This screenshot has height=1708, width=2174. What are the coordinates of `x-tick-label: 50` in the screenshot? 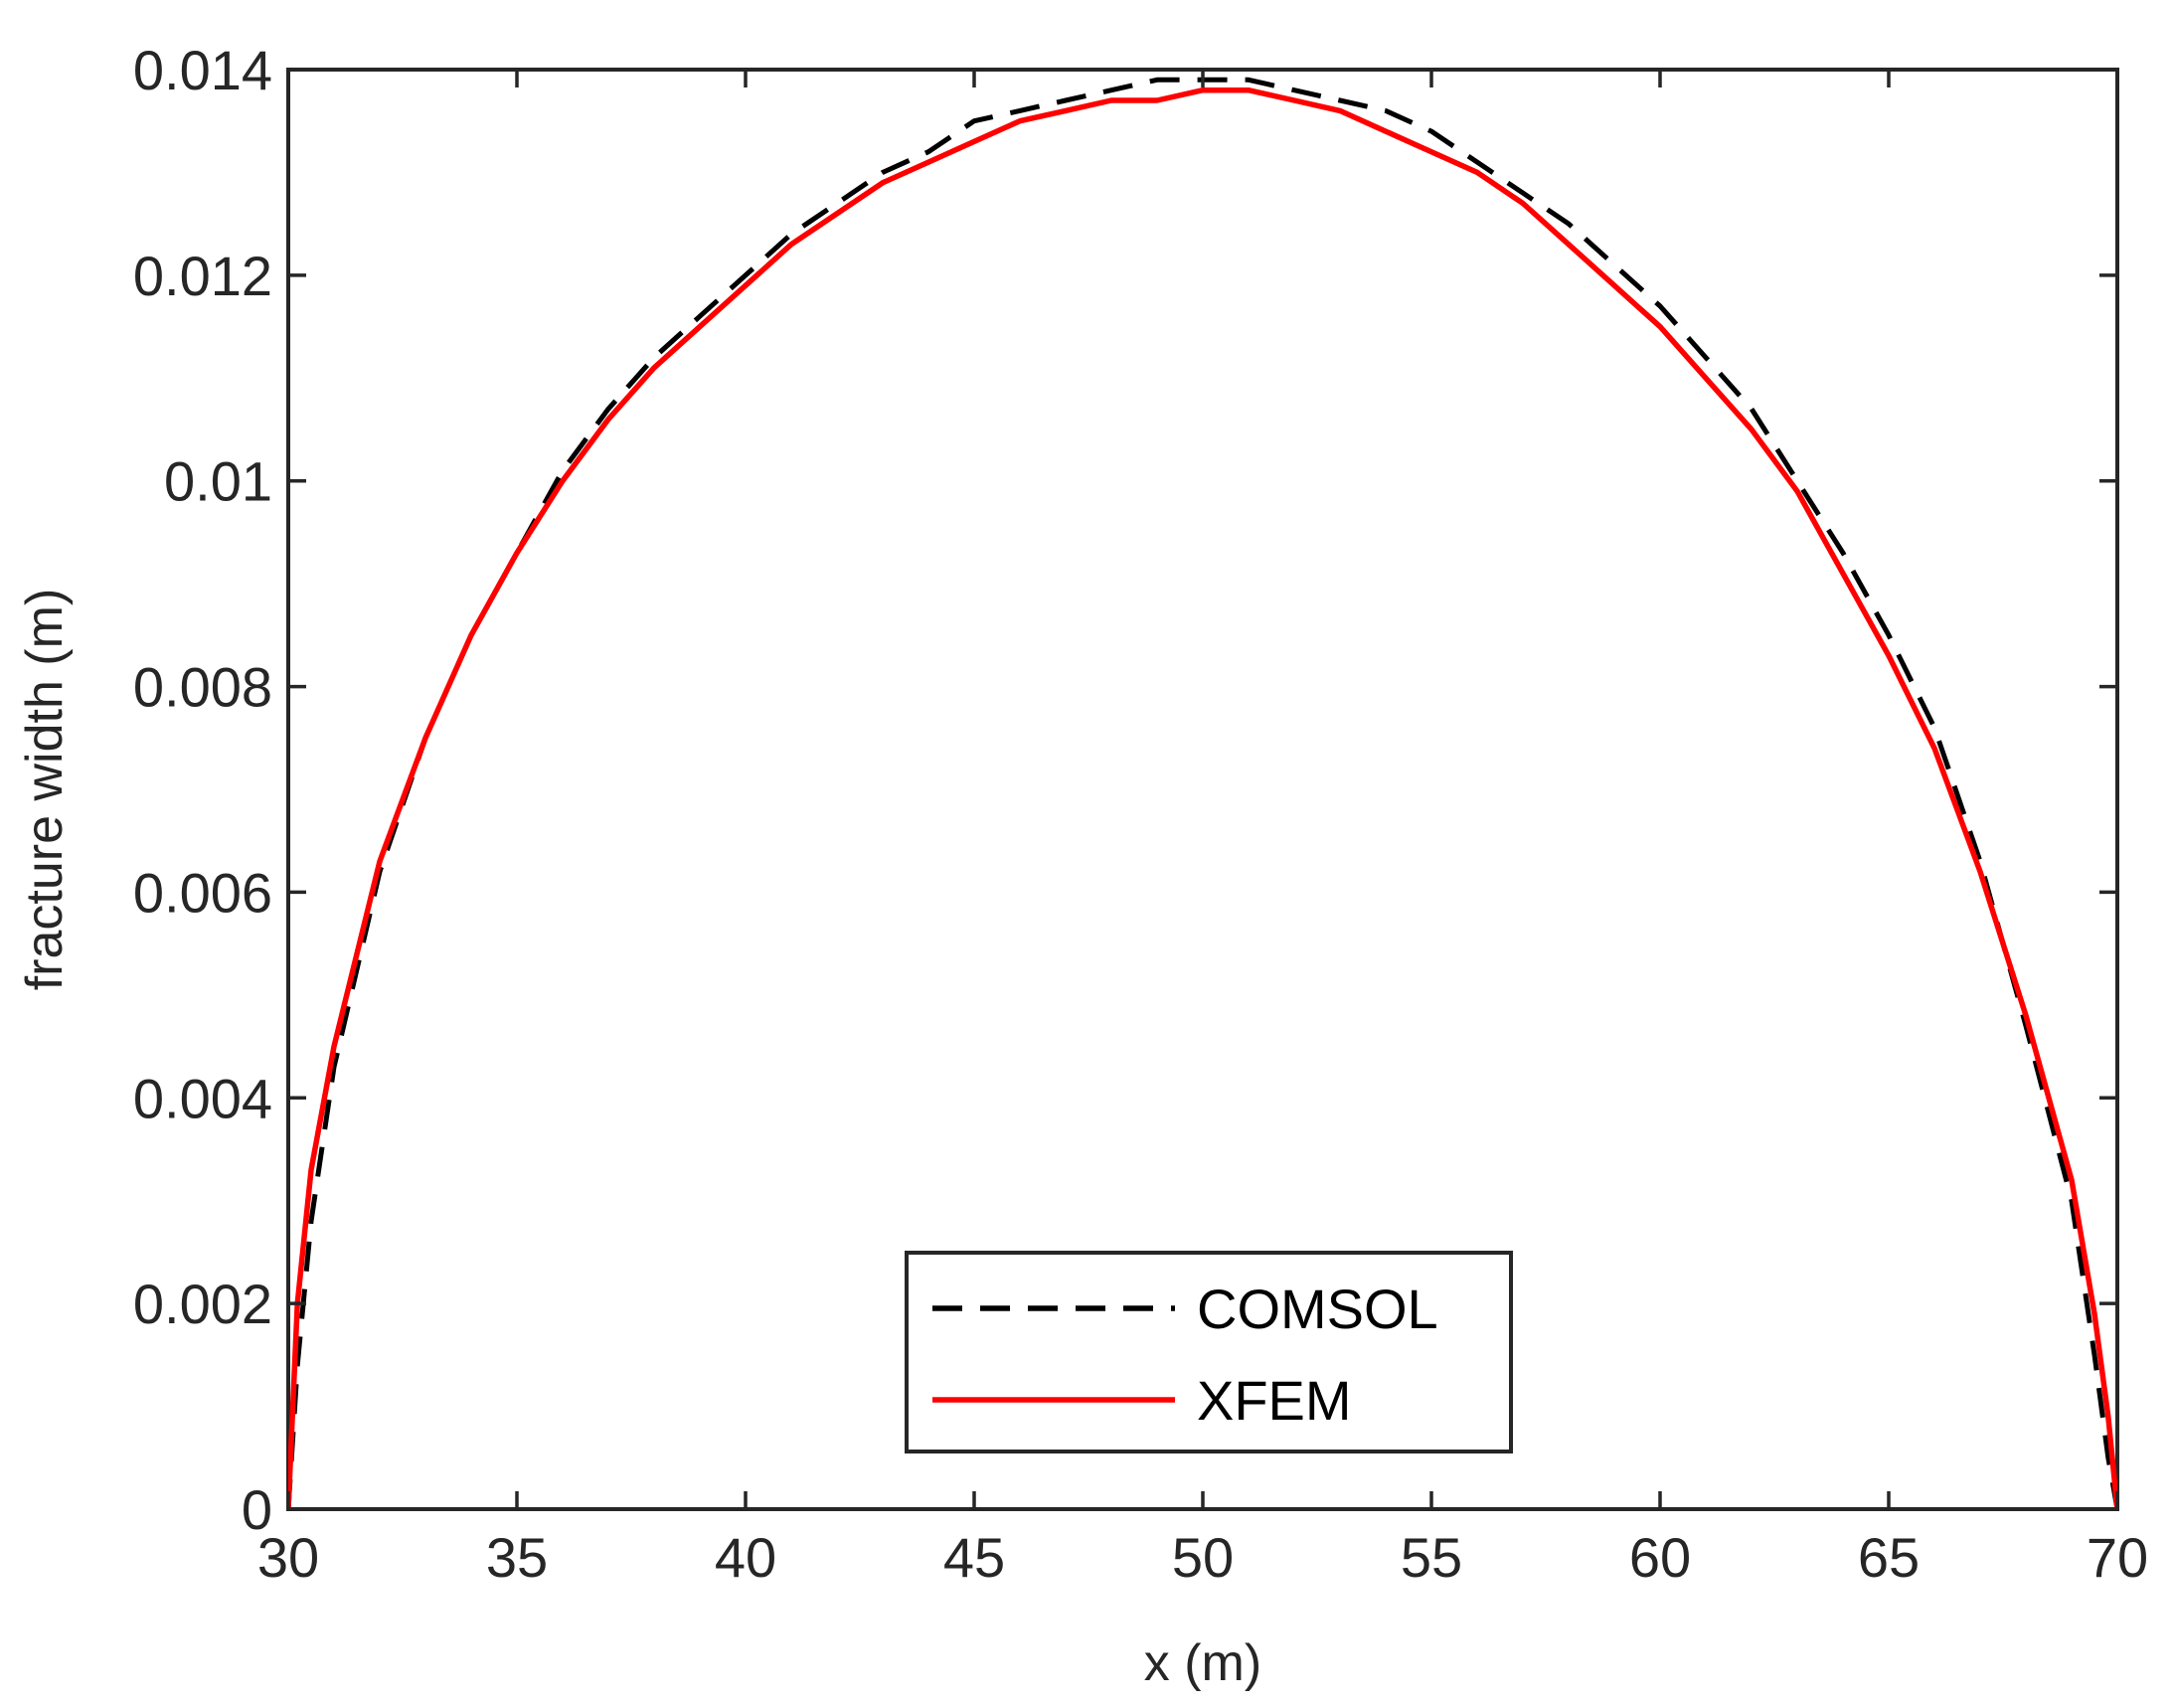 It's located at (1203, 1557).